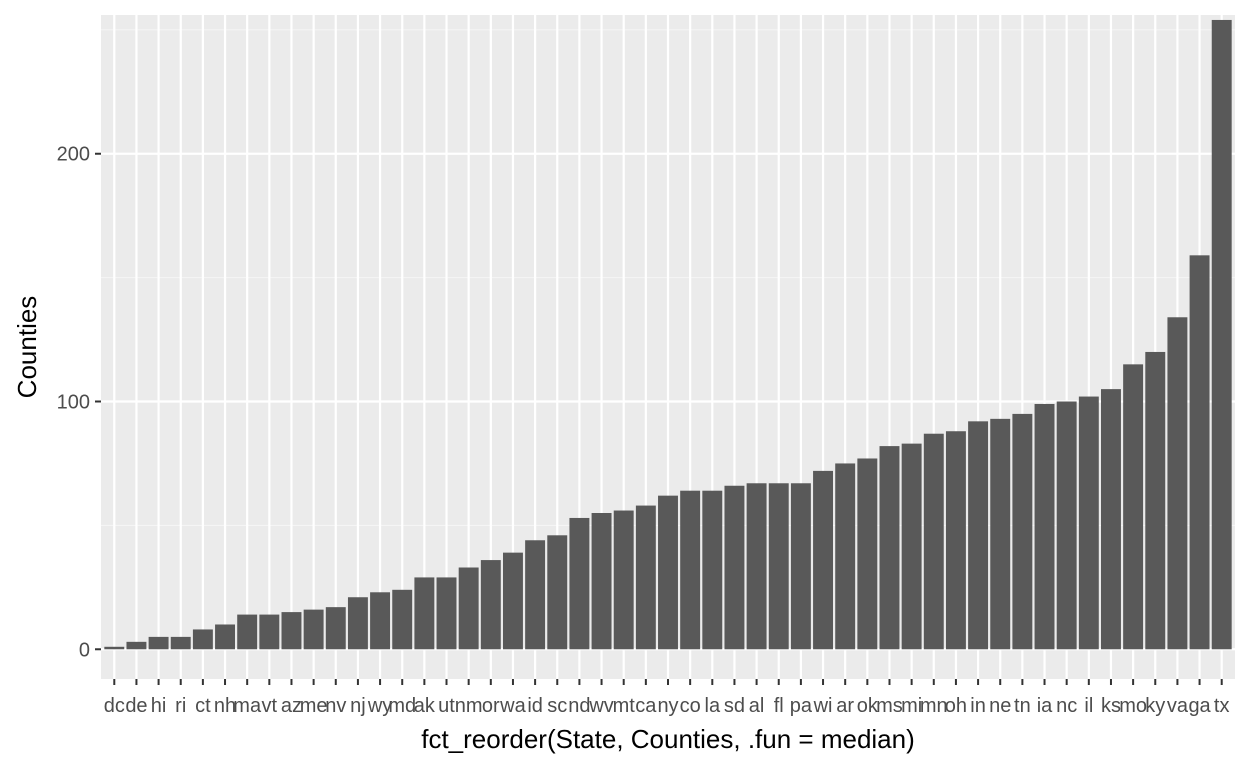 Image resolution: width=1248 pixels, height=773 pixels. Describe the element at coordinates (1133, 706) in the screenshot. I see `x-tick-label: mo` at that location.